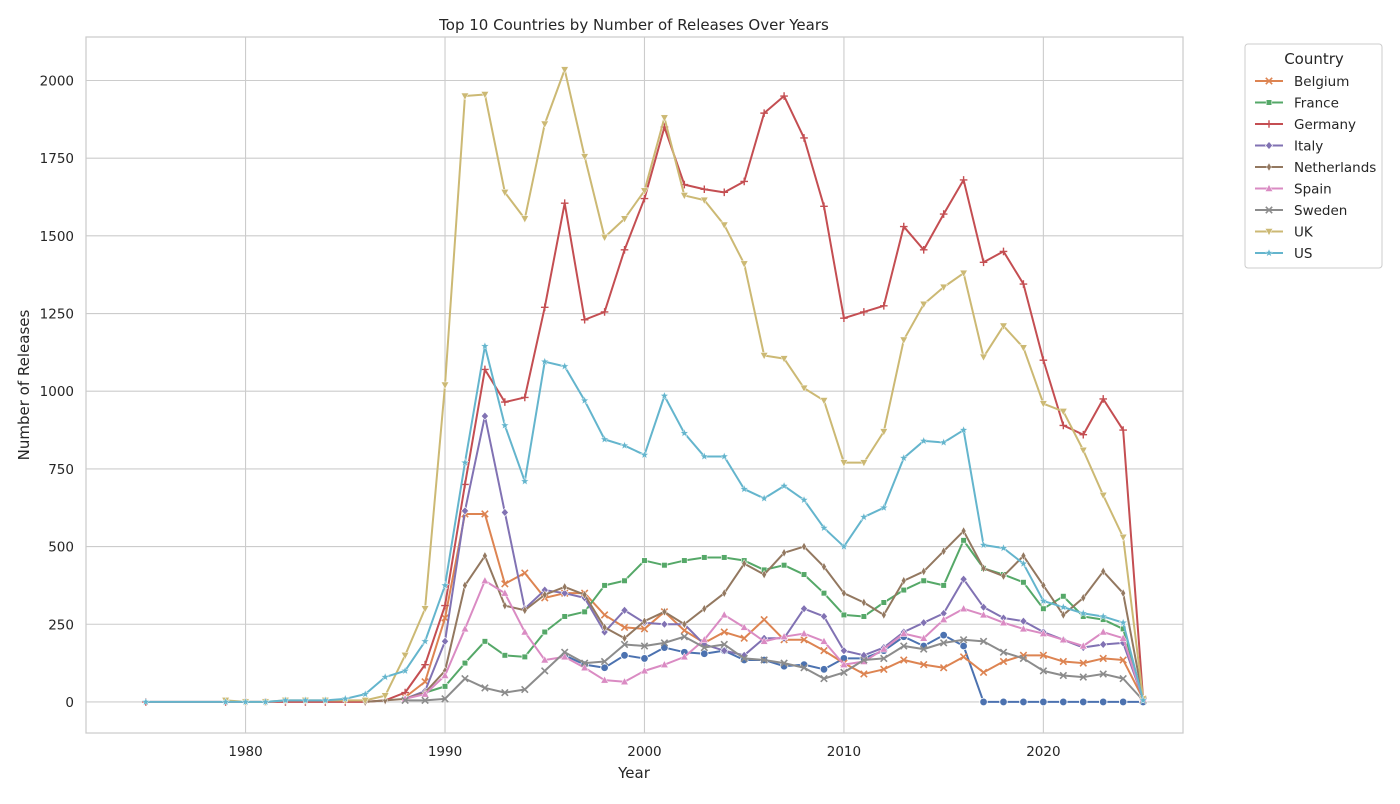 This screenshot has height=804, width=1400. I want to click on x-axis-label: Year, so click(634, 773).